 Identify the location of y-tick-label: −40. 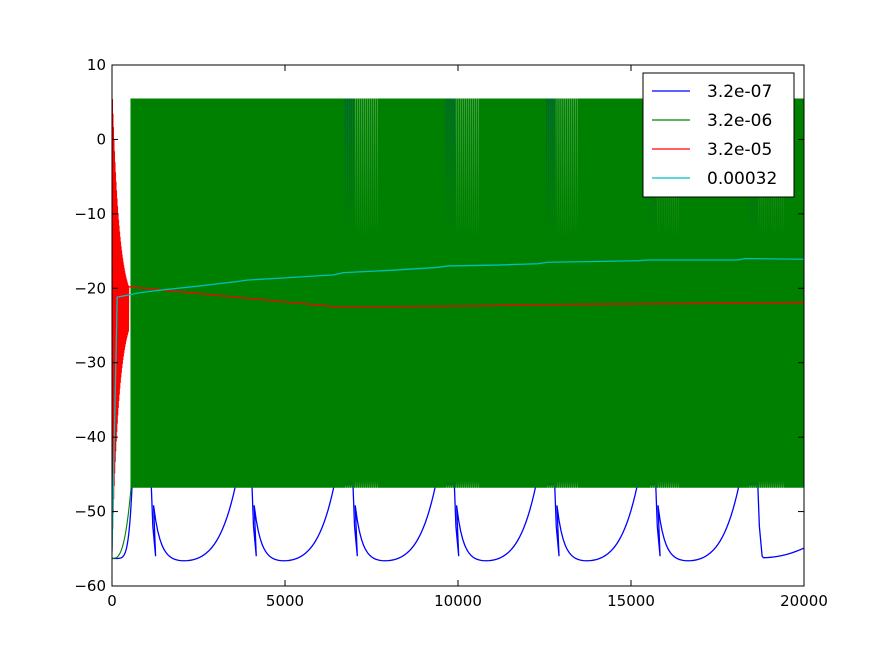
(90, 437).